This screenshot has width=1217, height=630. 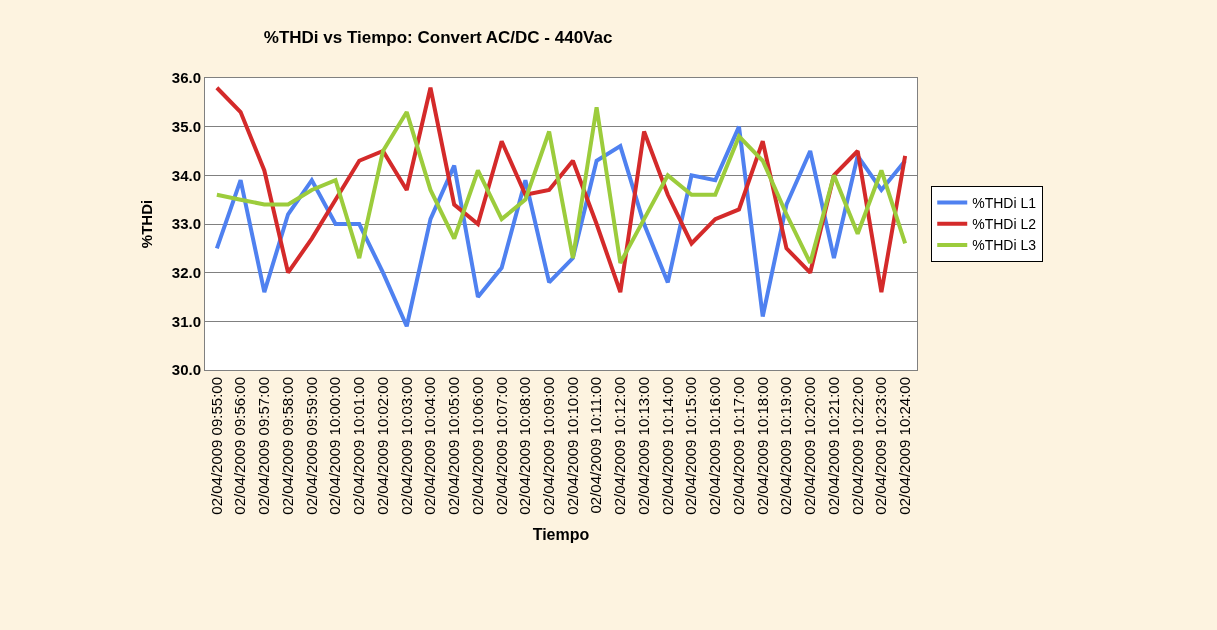 What do you see at coordinates (1004, 203) in the screenshot?
I see `legend-label: %THDi L1` at bounding box center [1004, 203].